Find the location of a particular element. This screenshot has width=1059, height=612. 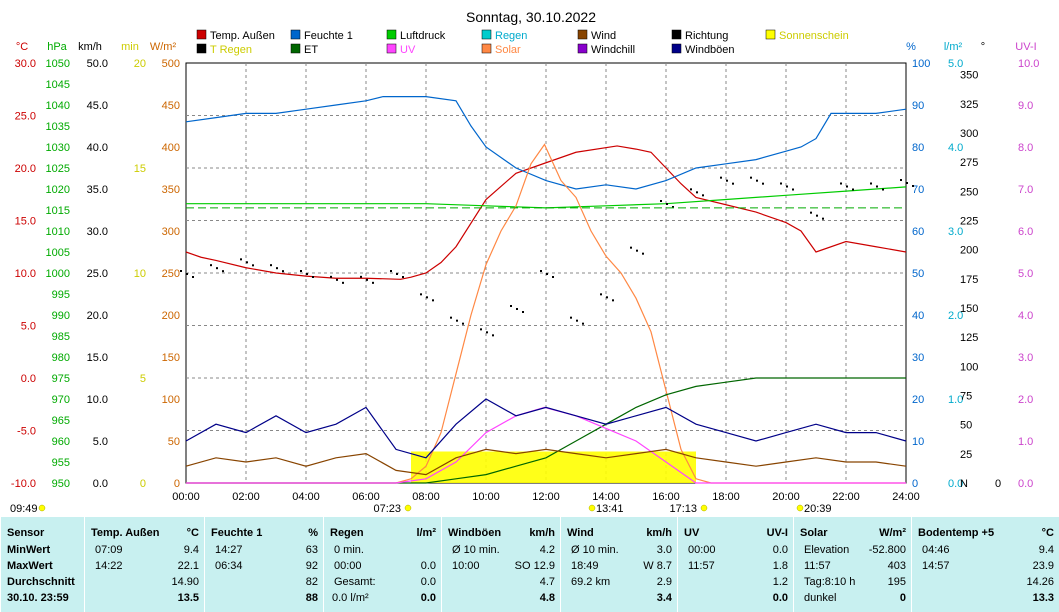

x-tick-label: 14:00 is located at coordinates (606, 497).